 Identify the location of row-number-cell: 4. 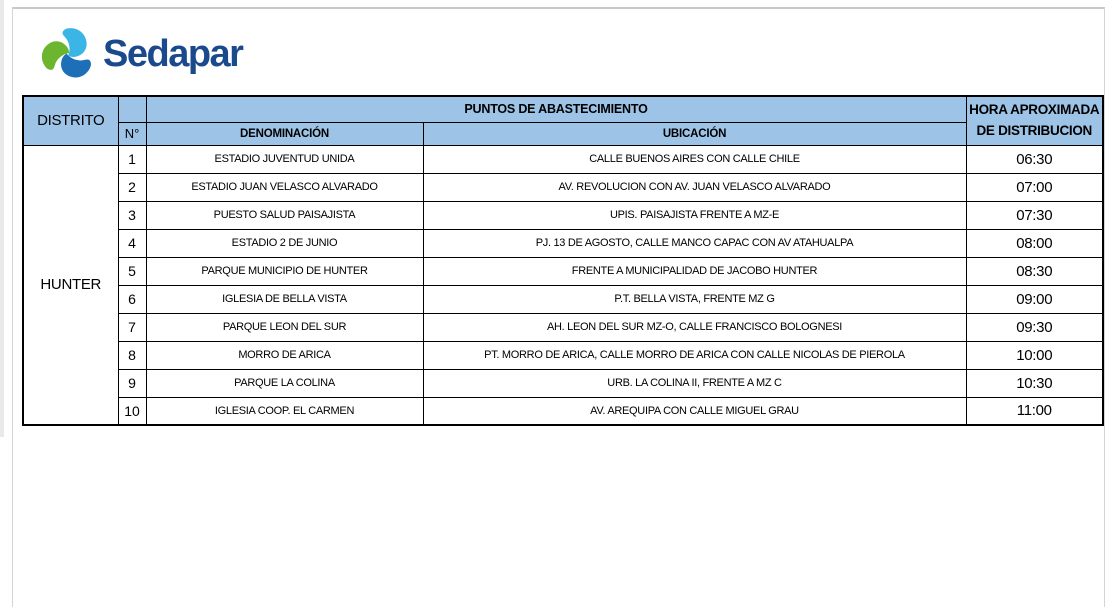
(132, 243).